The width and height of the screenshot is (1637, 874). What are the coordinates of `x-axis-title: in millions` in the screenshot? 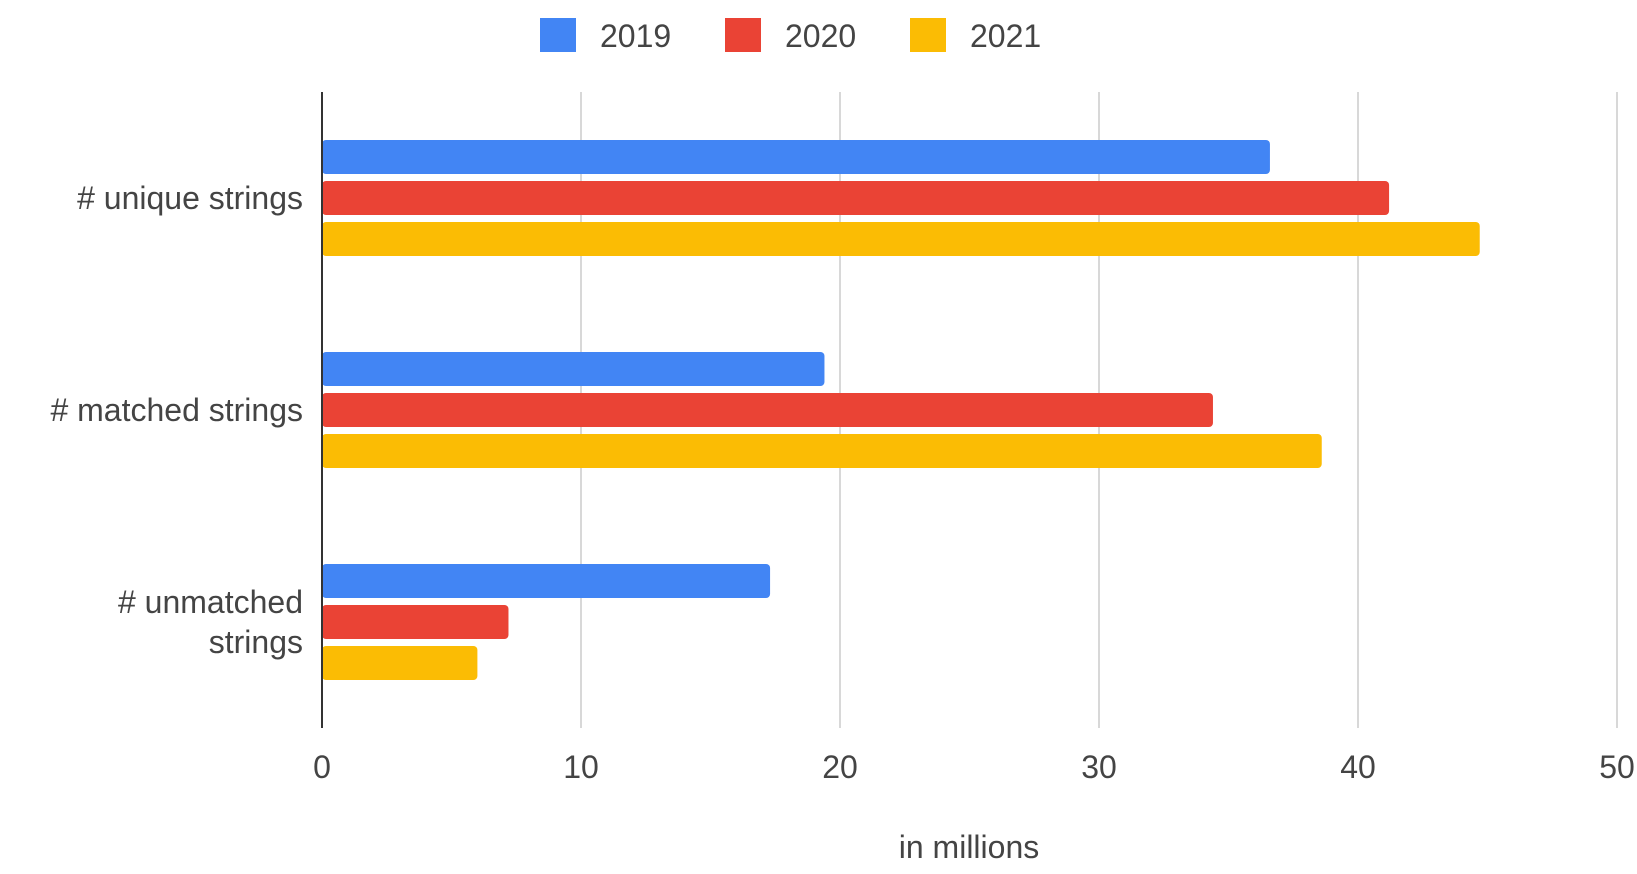 It's located at (969, 847).